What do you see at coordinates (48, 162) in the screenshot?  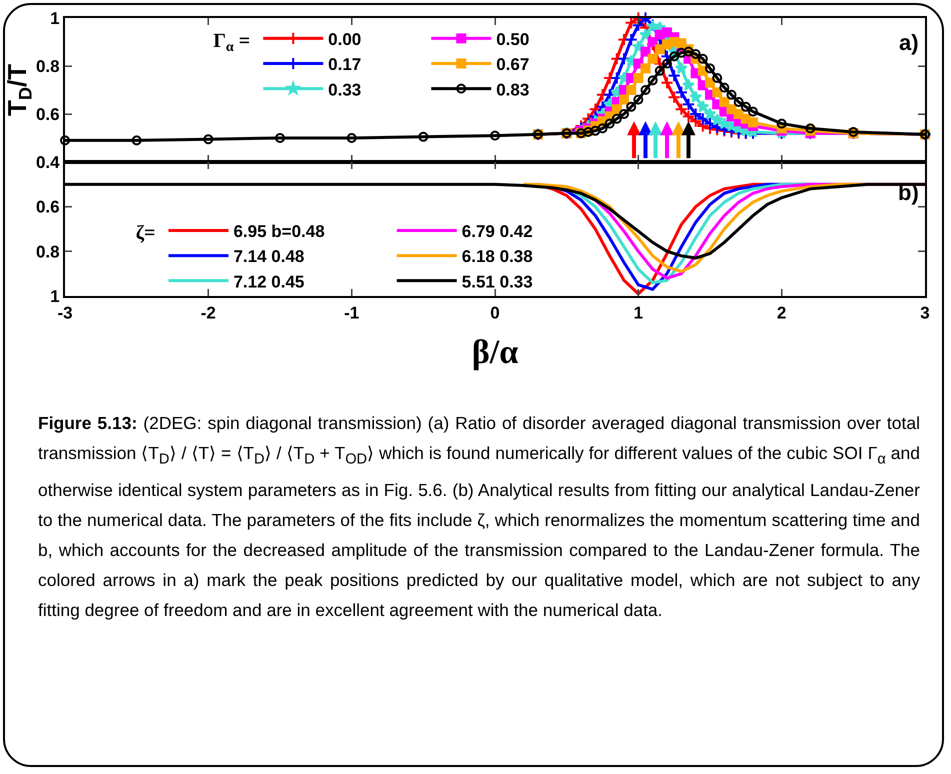 I see `y-tick-label: 0.4` at bounding box center [48, 162].